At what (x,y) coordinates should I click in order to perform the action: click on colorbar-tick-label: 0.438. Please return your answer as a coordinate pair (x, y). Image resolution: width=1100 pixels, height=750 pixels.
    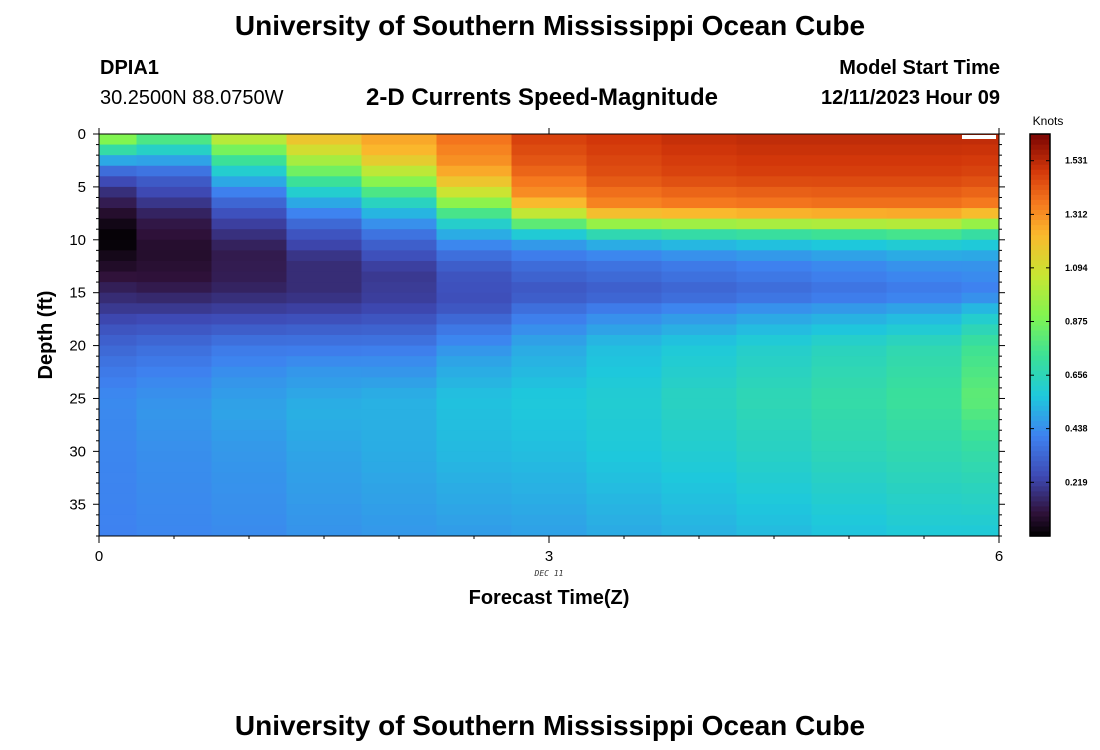
    Looking at the image, I should click on (1076, 429).